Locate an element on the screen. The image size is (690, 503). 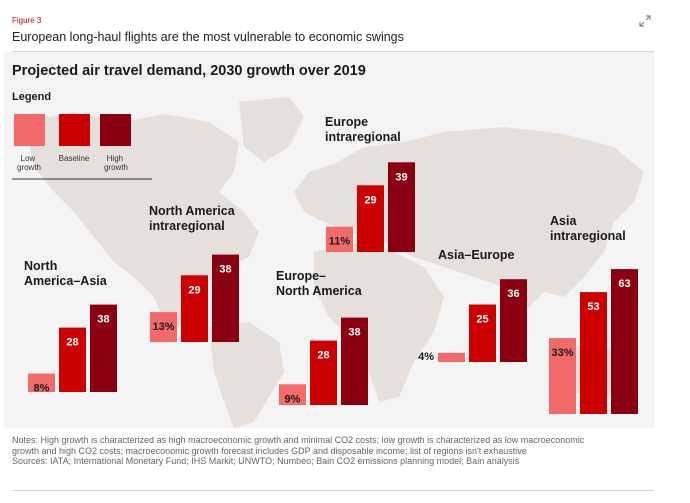
region-label: Asia–Europe is located at coordinates (476, 255).